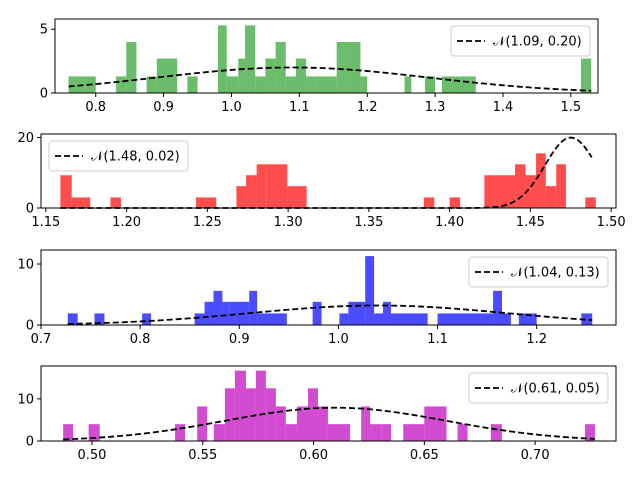 The height and width of the screenshot is (480, 640). I want to click on legend-box, so click(520, 41).